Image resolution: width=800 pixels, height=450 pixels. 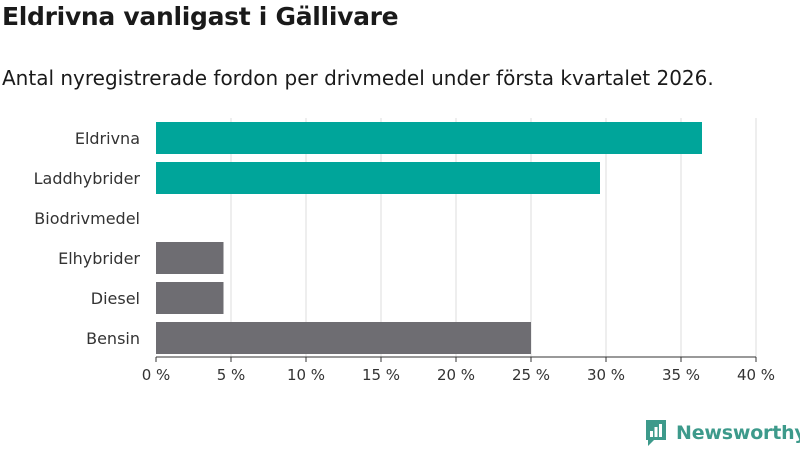 I want to click on bar-diesel, so click(x=190, y=298).